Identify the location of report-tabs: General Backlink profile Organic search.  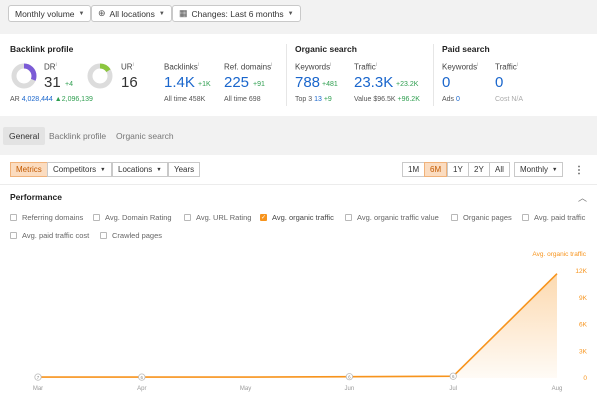
(298, 136).